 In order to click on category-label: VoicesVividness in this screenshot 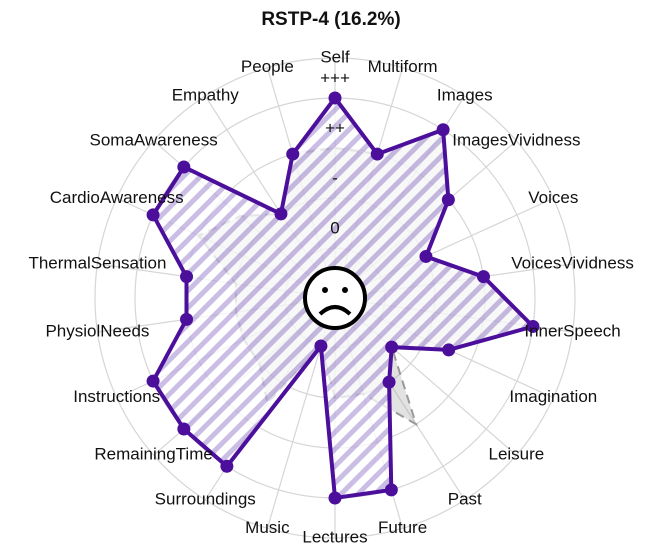, I will do `click(572, 262)`.